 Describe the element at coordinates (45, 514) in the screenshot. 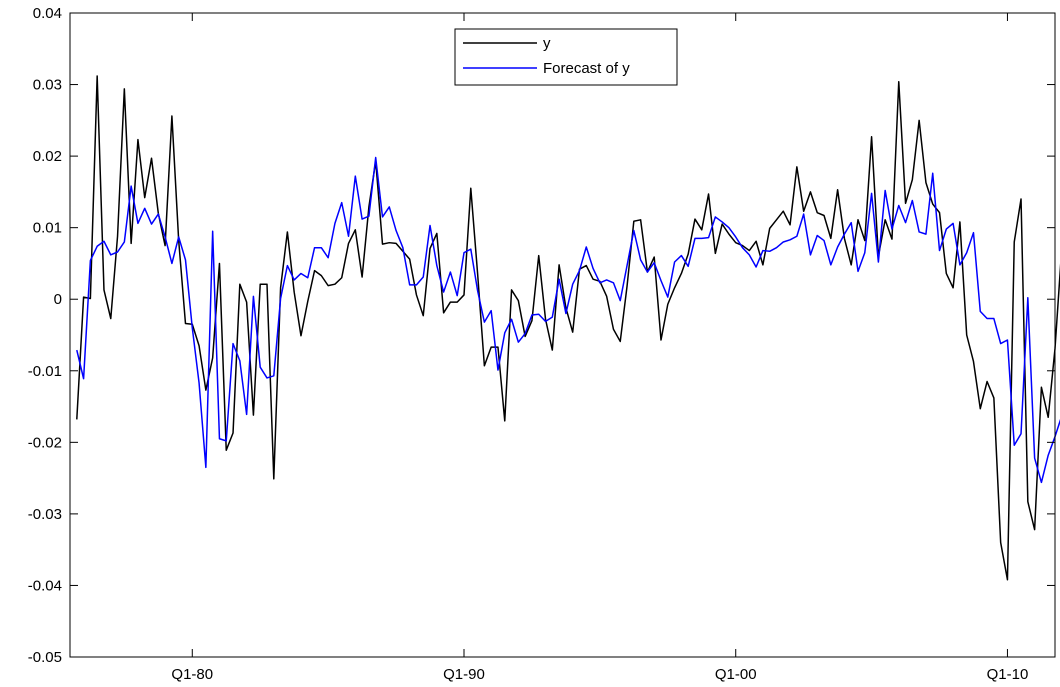

I see `y-tick-label: -0.03` at that location.